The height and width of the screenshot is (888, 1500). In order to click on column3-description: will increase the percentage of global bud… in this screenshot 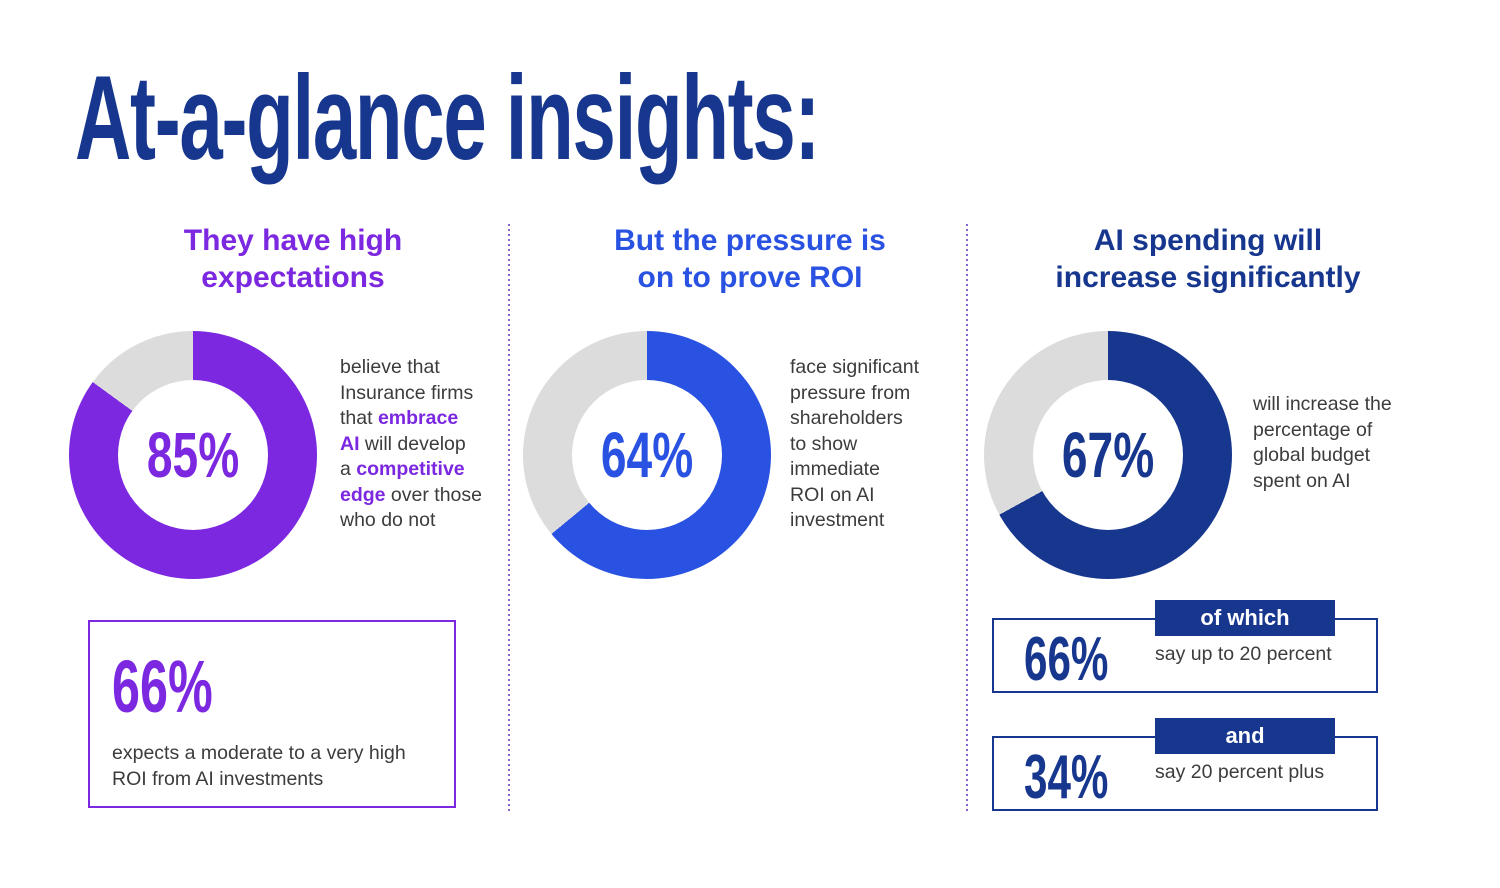, I will do `click(1322, 442)`.